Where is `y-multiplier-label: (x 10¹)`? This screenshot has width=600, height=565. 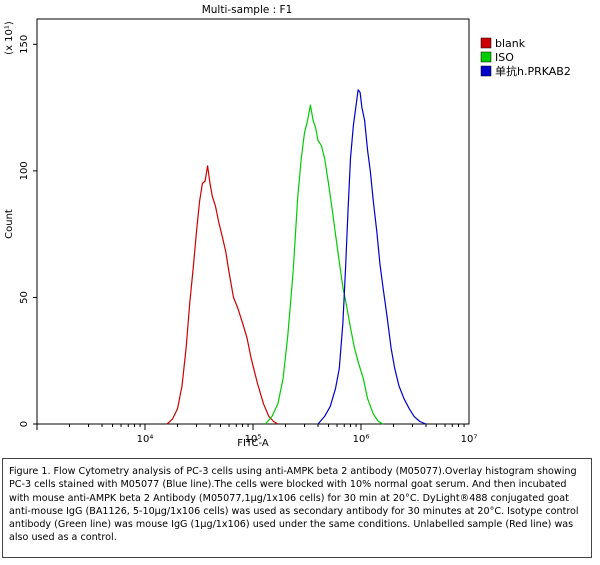
y-multiplier-label: (x 10¹) is located at coordinates (9, 38).